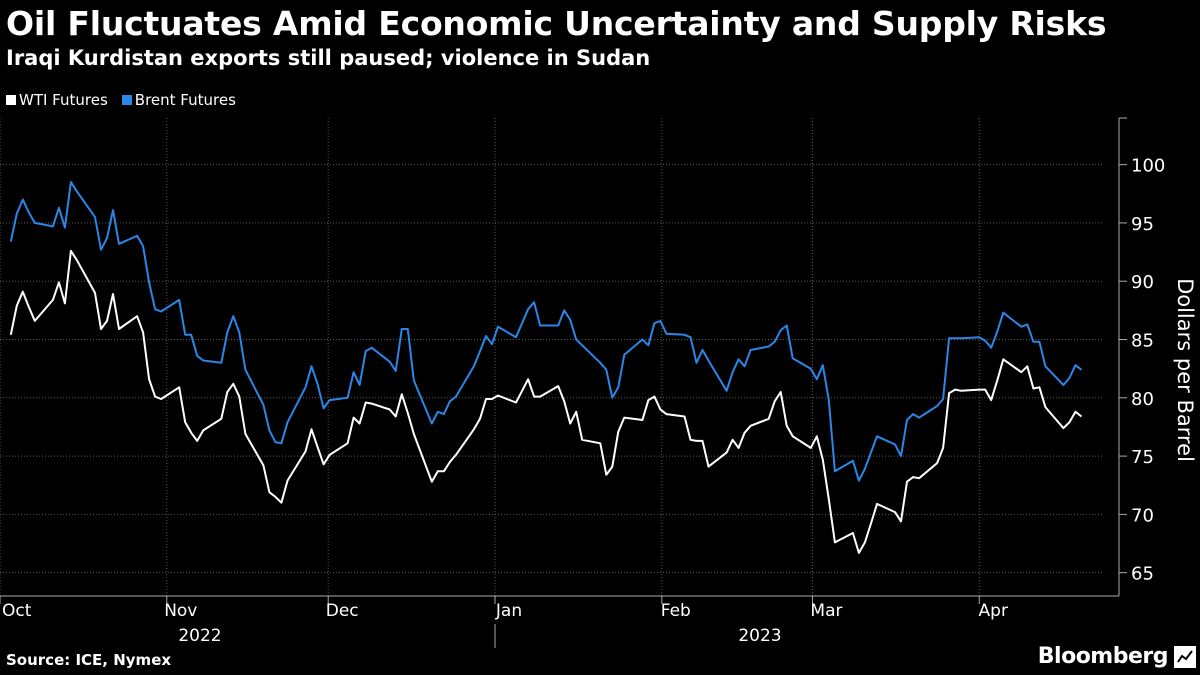 This screenshot has width=1200, height=675. I want to click on legend-label-brent: Brent Futures, so click(185, 100).